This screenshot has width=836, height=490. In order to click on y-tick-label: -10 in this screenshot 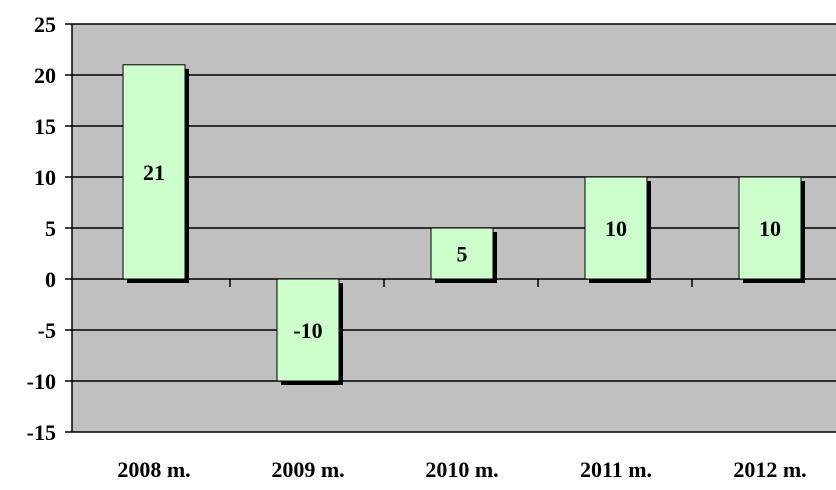, I will do `click(41, 381)`.